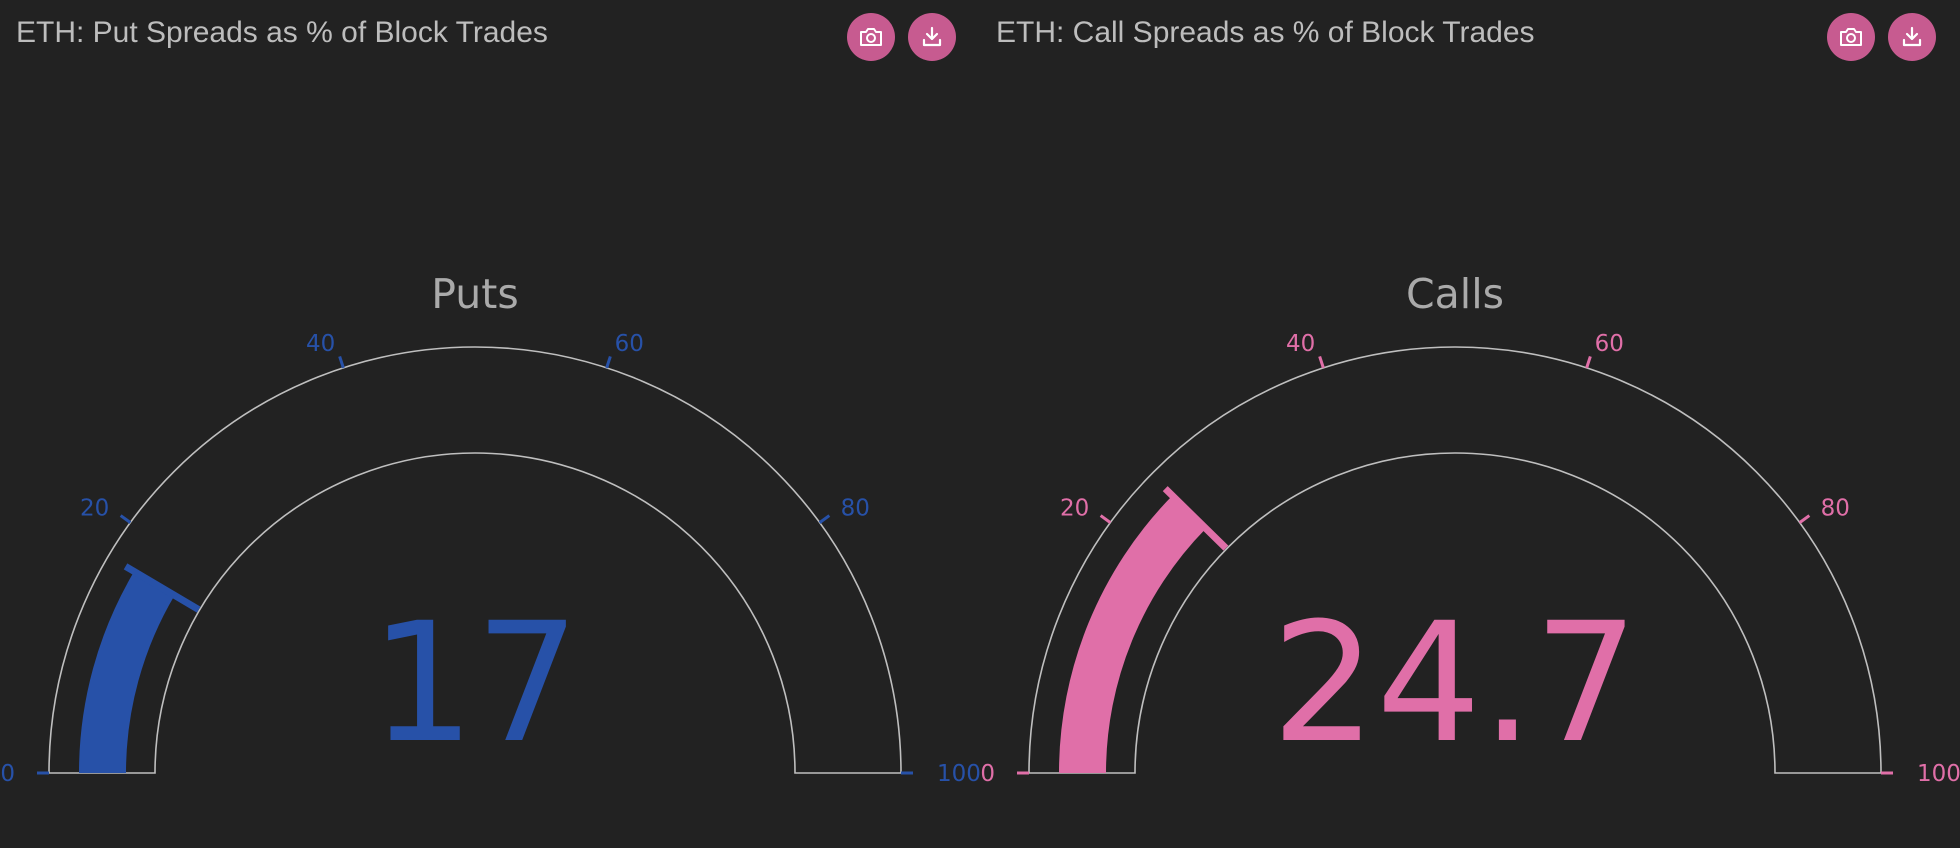 This screenshot has width=1960, height=848. Describe the element at coordinates (1265, 32) in the screenshot. I see `panel-title: ETH: Call Spreads as % of Block Trades` at that location.